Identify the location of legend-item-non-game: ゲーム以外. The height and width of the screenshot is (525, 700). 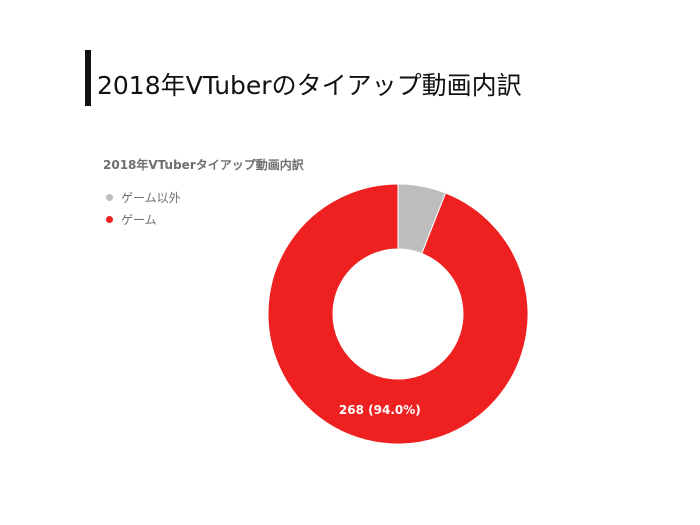
(143, 197).